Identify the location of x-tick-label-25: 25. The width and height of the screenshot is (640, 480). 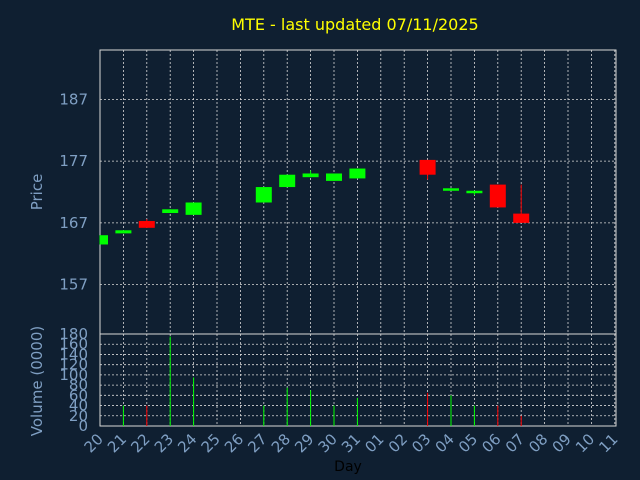
(211, 443).